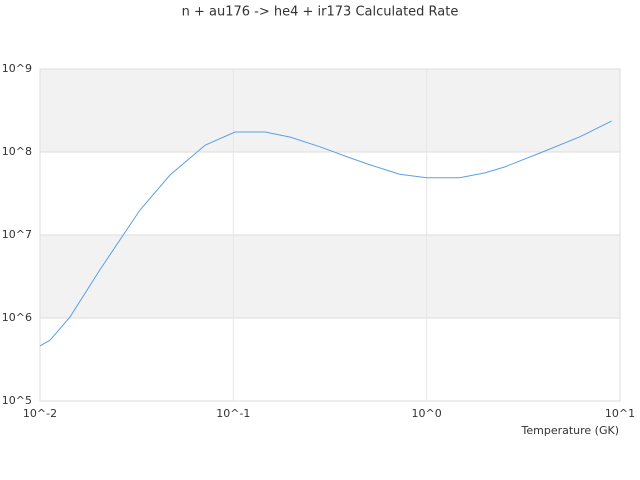  What do you see at coordinates (620, 413) in the screenshot?
I see `x-tick-label: 10^1` at bounding box center [620, 413].